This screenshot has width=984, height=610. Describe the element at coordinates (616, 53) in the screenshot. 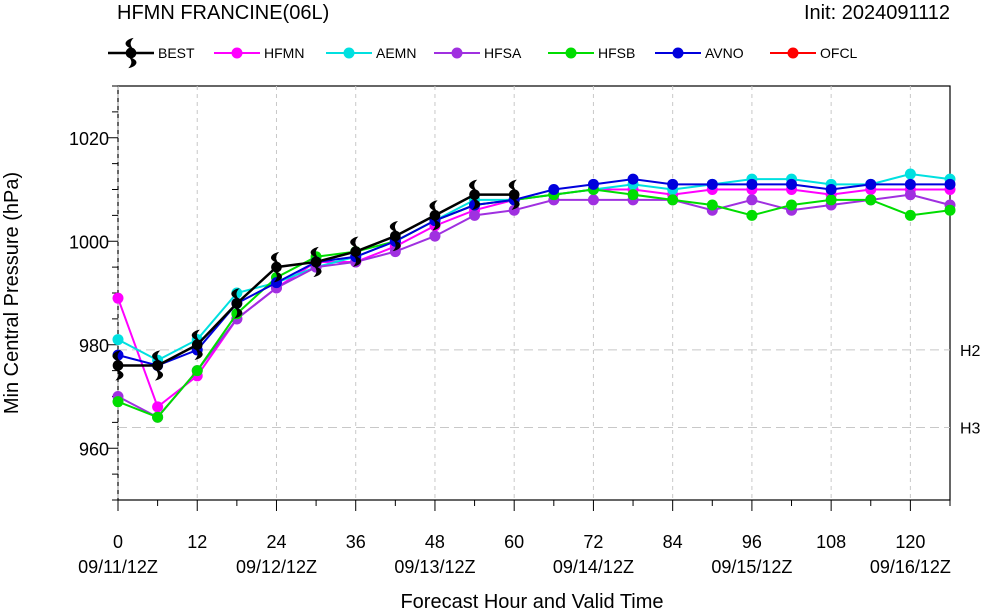

I see `legend-label: HFSB` at that location.